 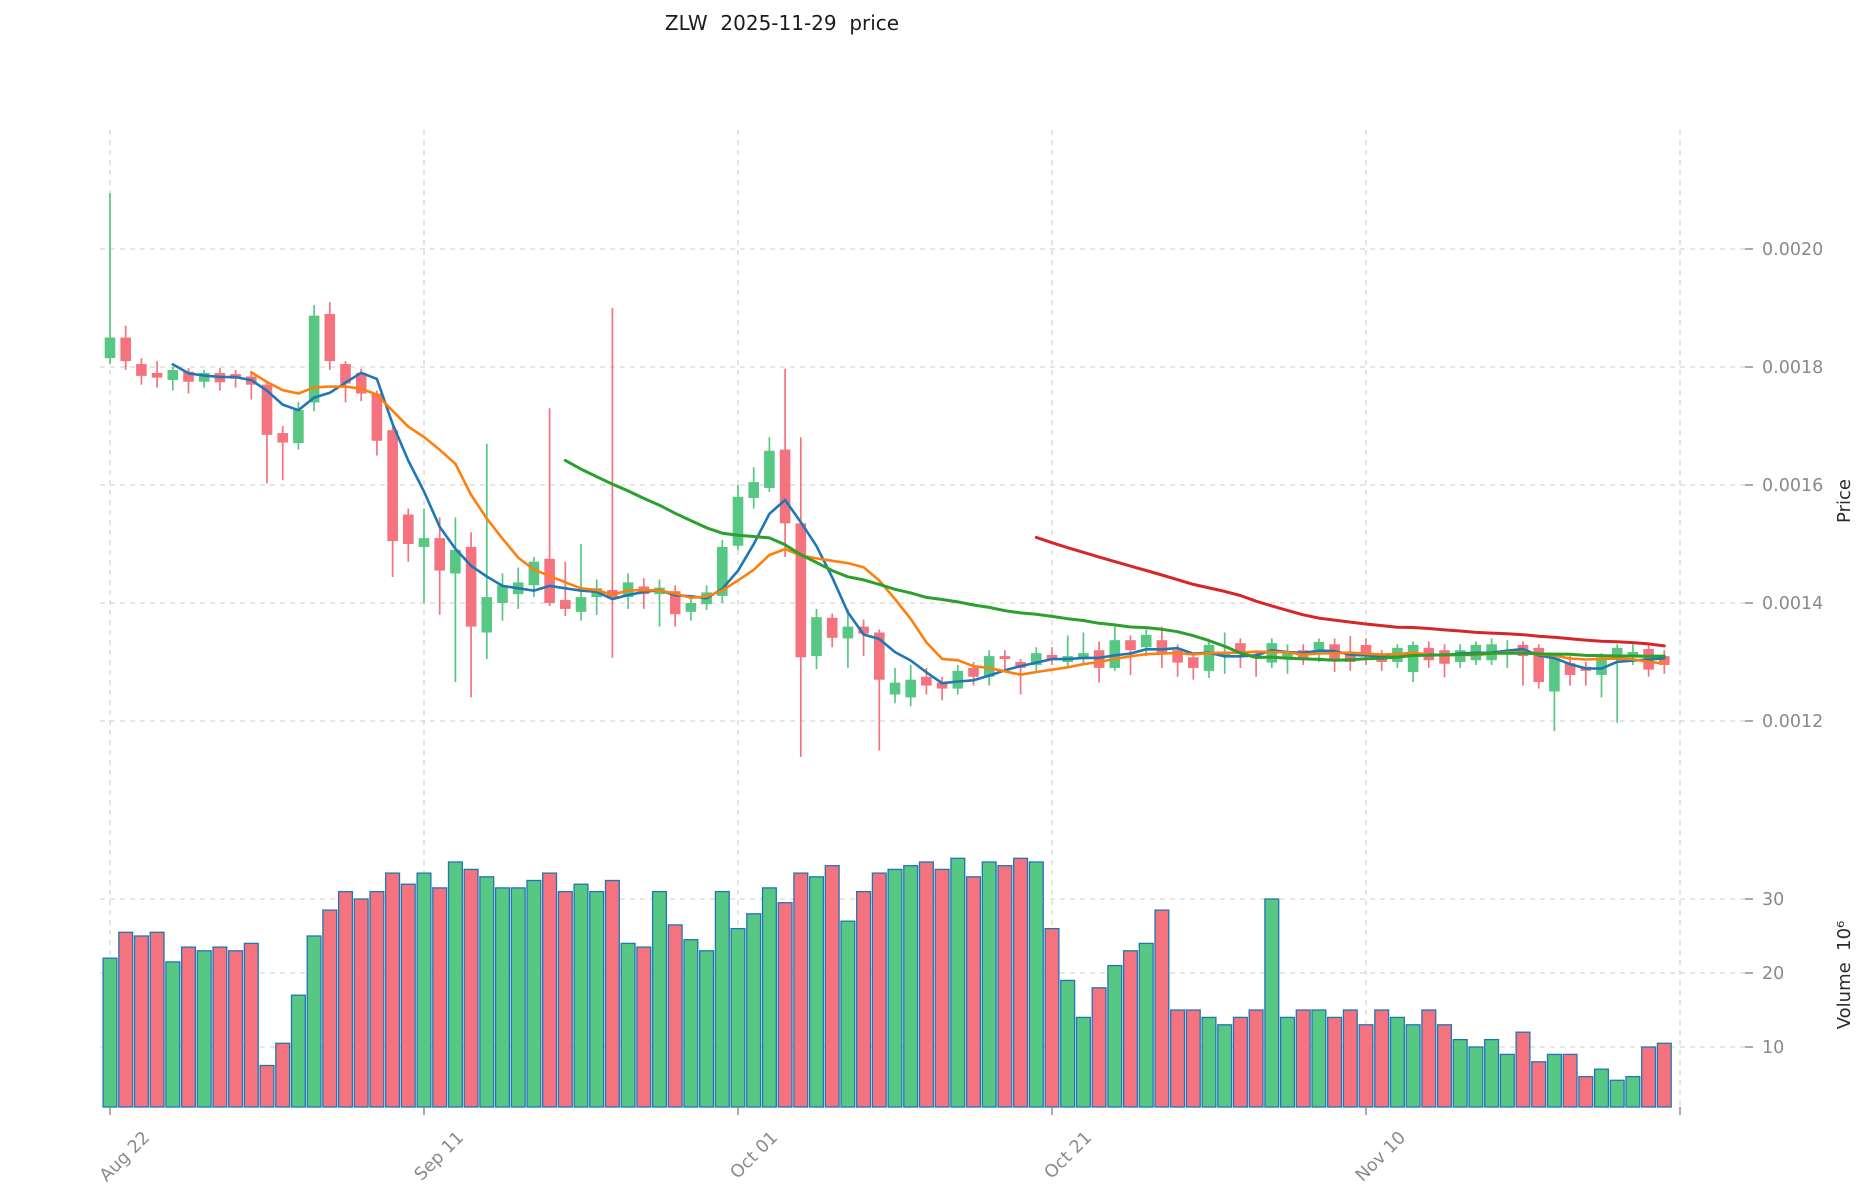 What do you see at coordinates (1792, 368) in the screenshot?
I see `price-tick-label: 0.0018` at bounding box center [1792, 368].